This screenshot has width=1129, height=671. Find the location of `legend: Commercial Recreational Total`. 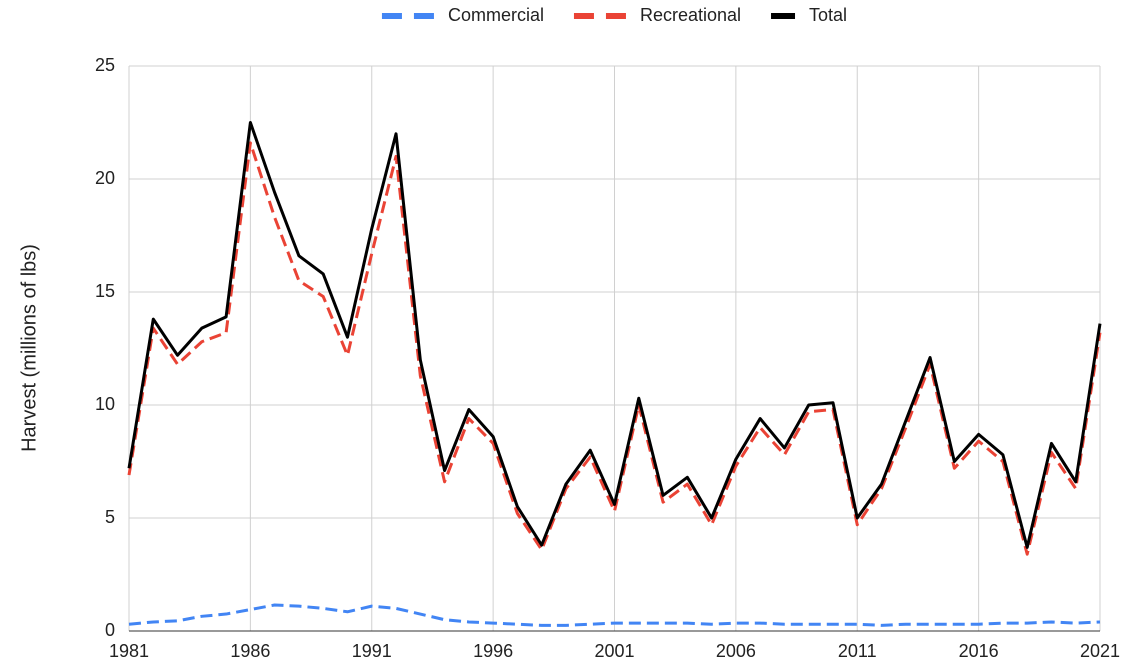

legend: Commercial Recreational Total is located at coordinates (614, 15).